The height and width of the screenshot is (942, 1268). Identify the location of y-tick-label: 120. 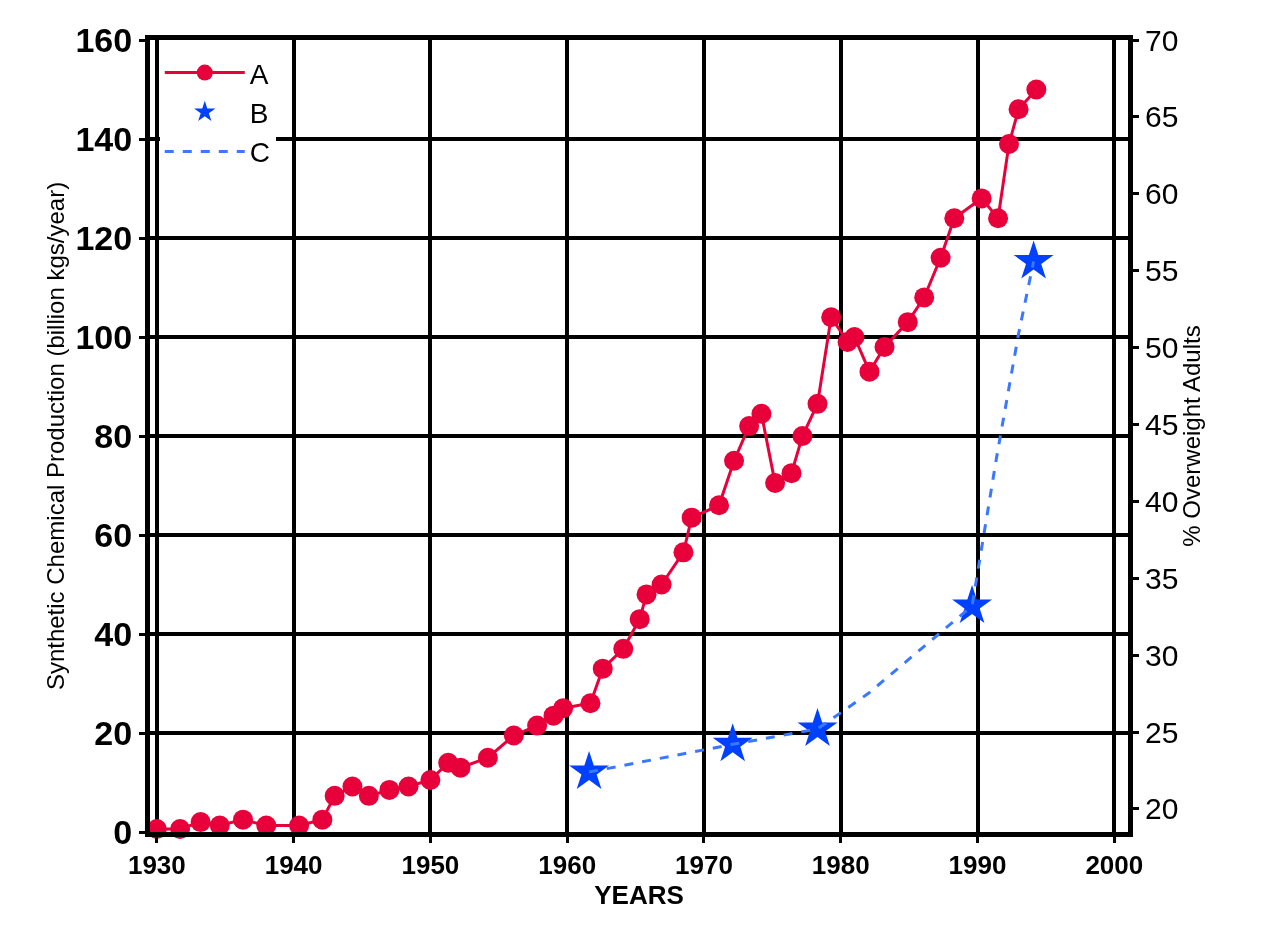
(104, 237).